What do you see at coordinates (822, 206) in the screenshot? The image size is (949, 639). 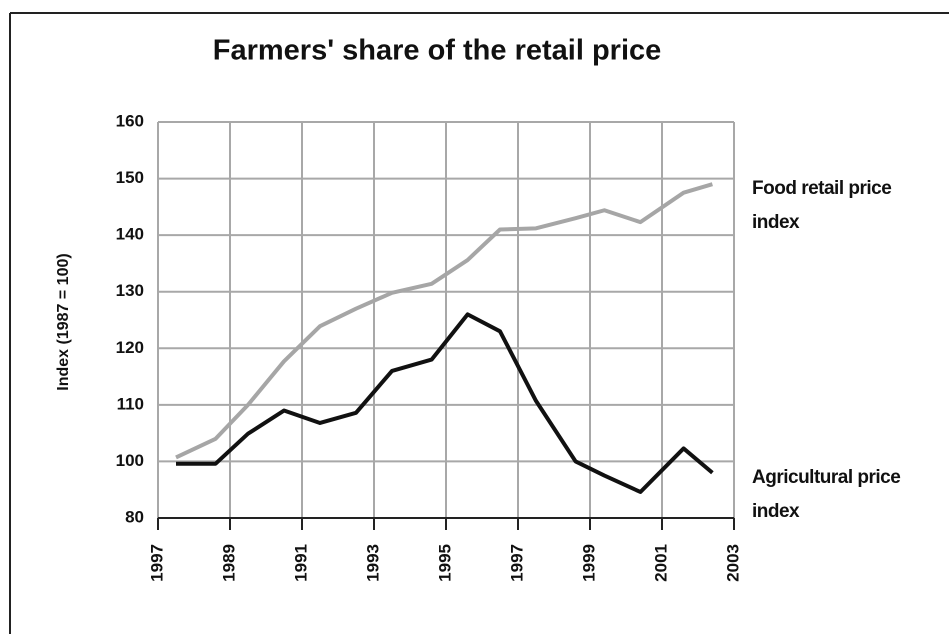 I see `legend-label: Food retail price index` at bounding box center [822, 206].